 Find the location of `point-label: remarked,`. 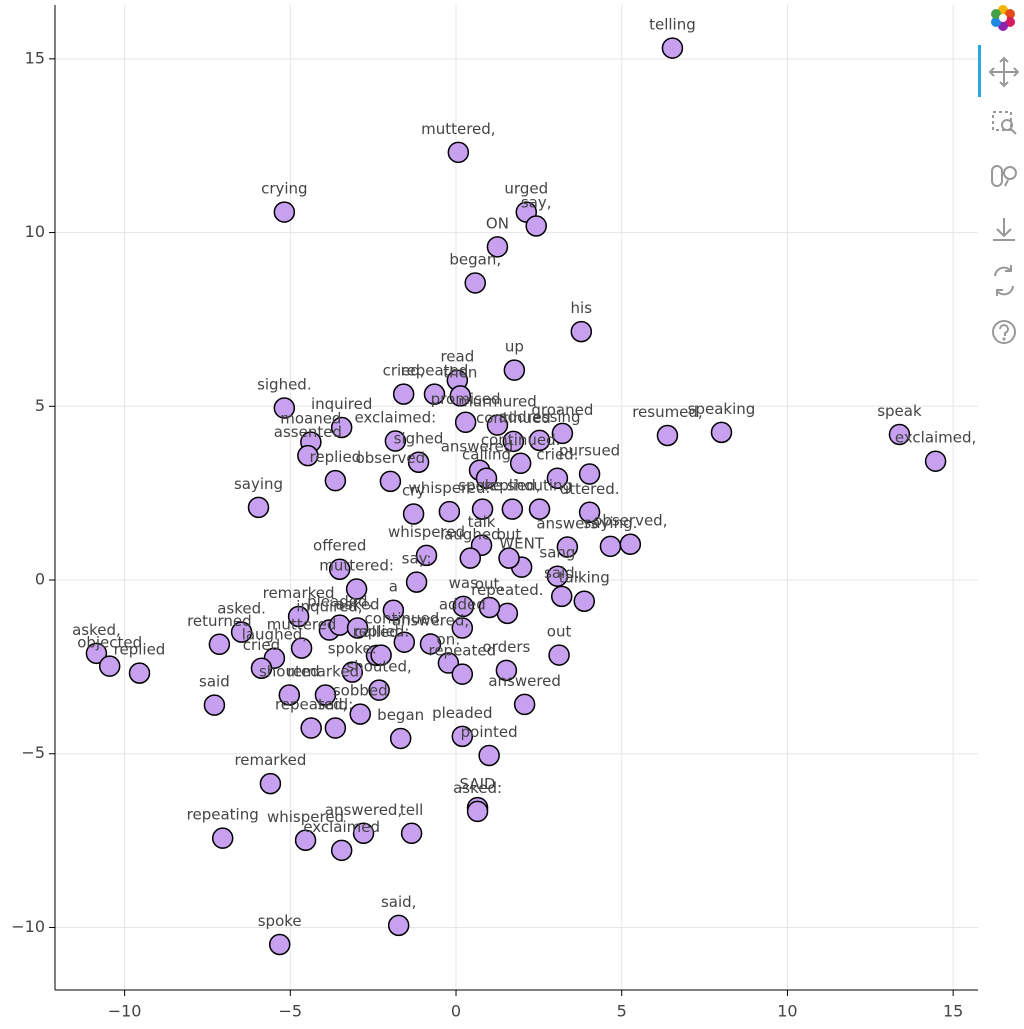

point-label: remarked, is located at coordinates (325, 672).